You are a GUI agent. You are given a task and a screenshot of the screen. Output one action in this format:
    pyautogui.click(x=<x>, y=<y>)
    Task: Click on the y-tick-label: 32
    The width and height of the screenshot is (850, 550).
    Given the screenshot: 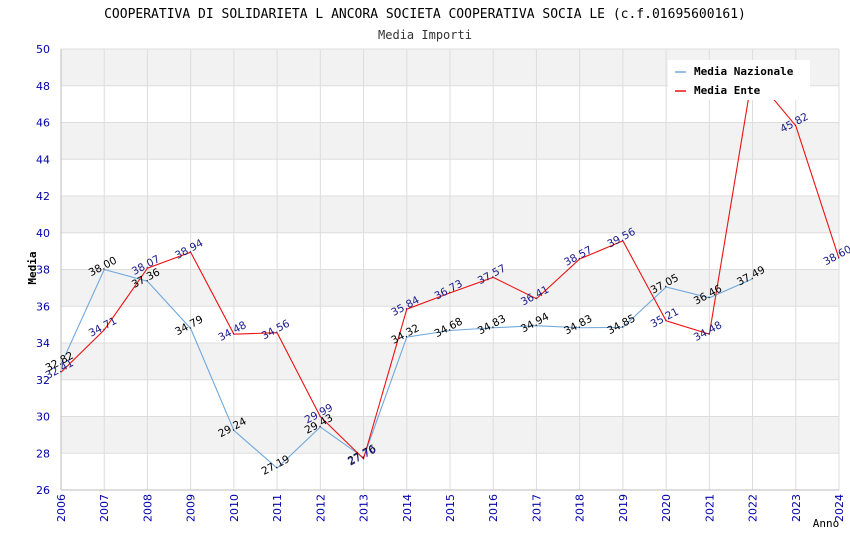 What is the action you would take?
    pyautogui.click(x=43, y=380)
    